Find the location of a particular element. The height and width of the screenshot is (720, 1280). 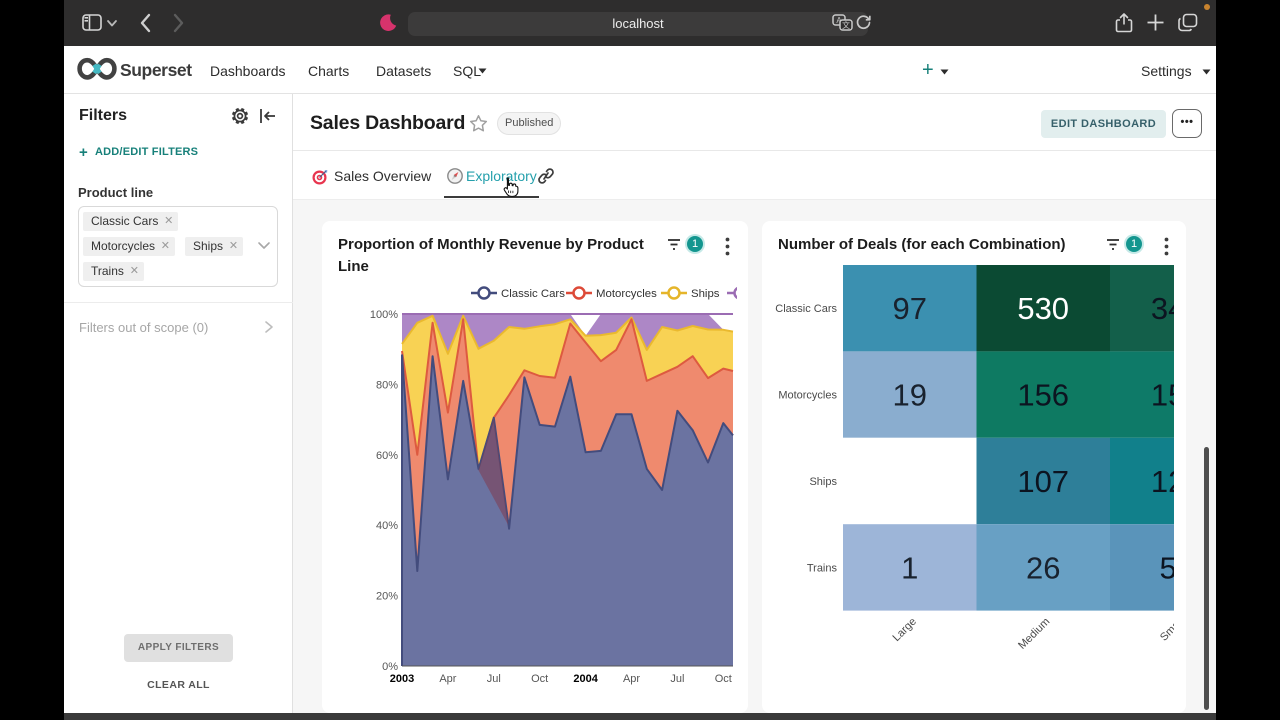

svg-text: 100% is located at coordinates (384, 315).